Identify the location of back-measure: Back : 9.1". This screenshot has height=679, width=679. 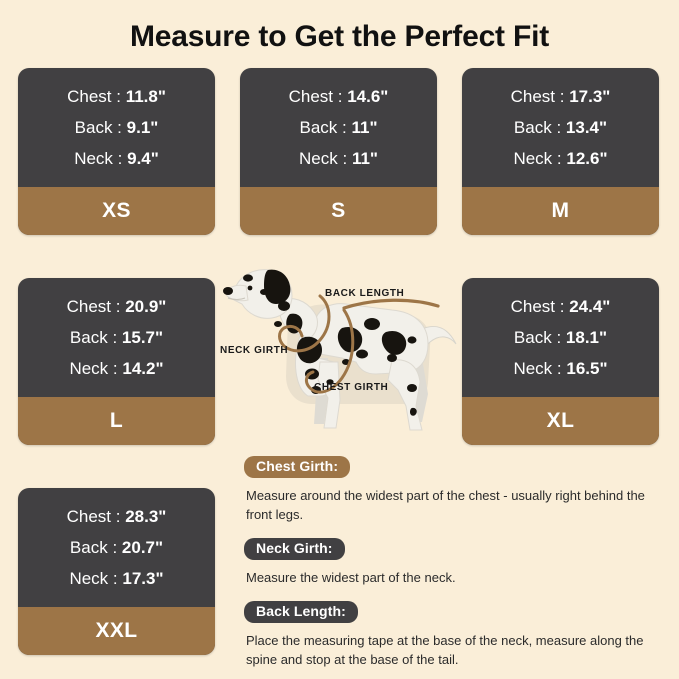
(117, 128).